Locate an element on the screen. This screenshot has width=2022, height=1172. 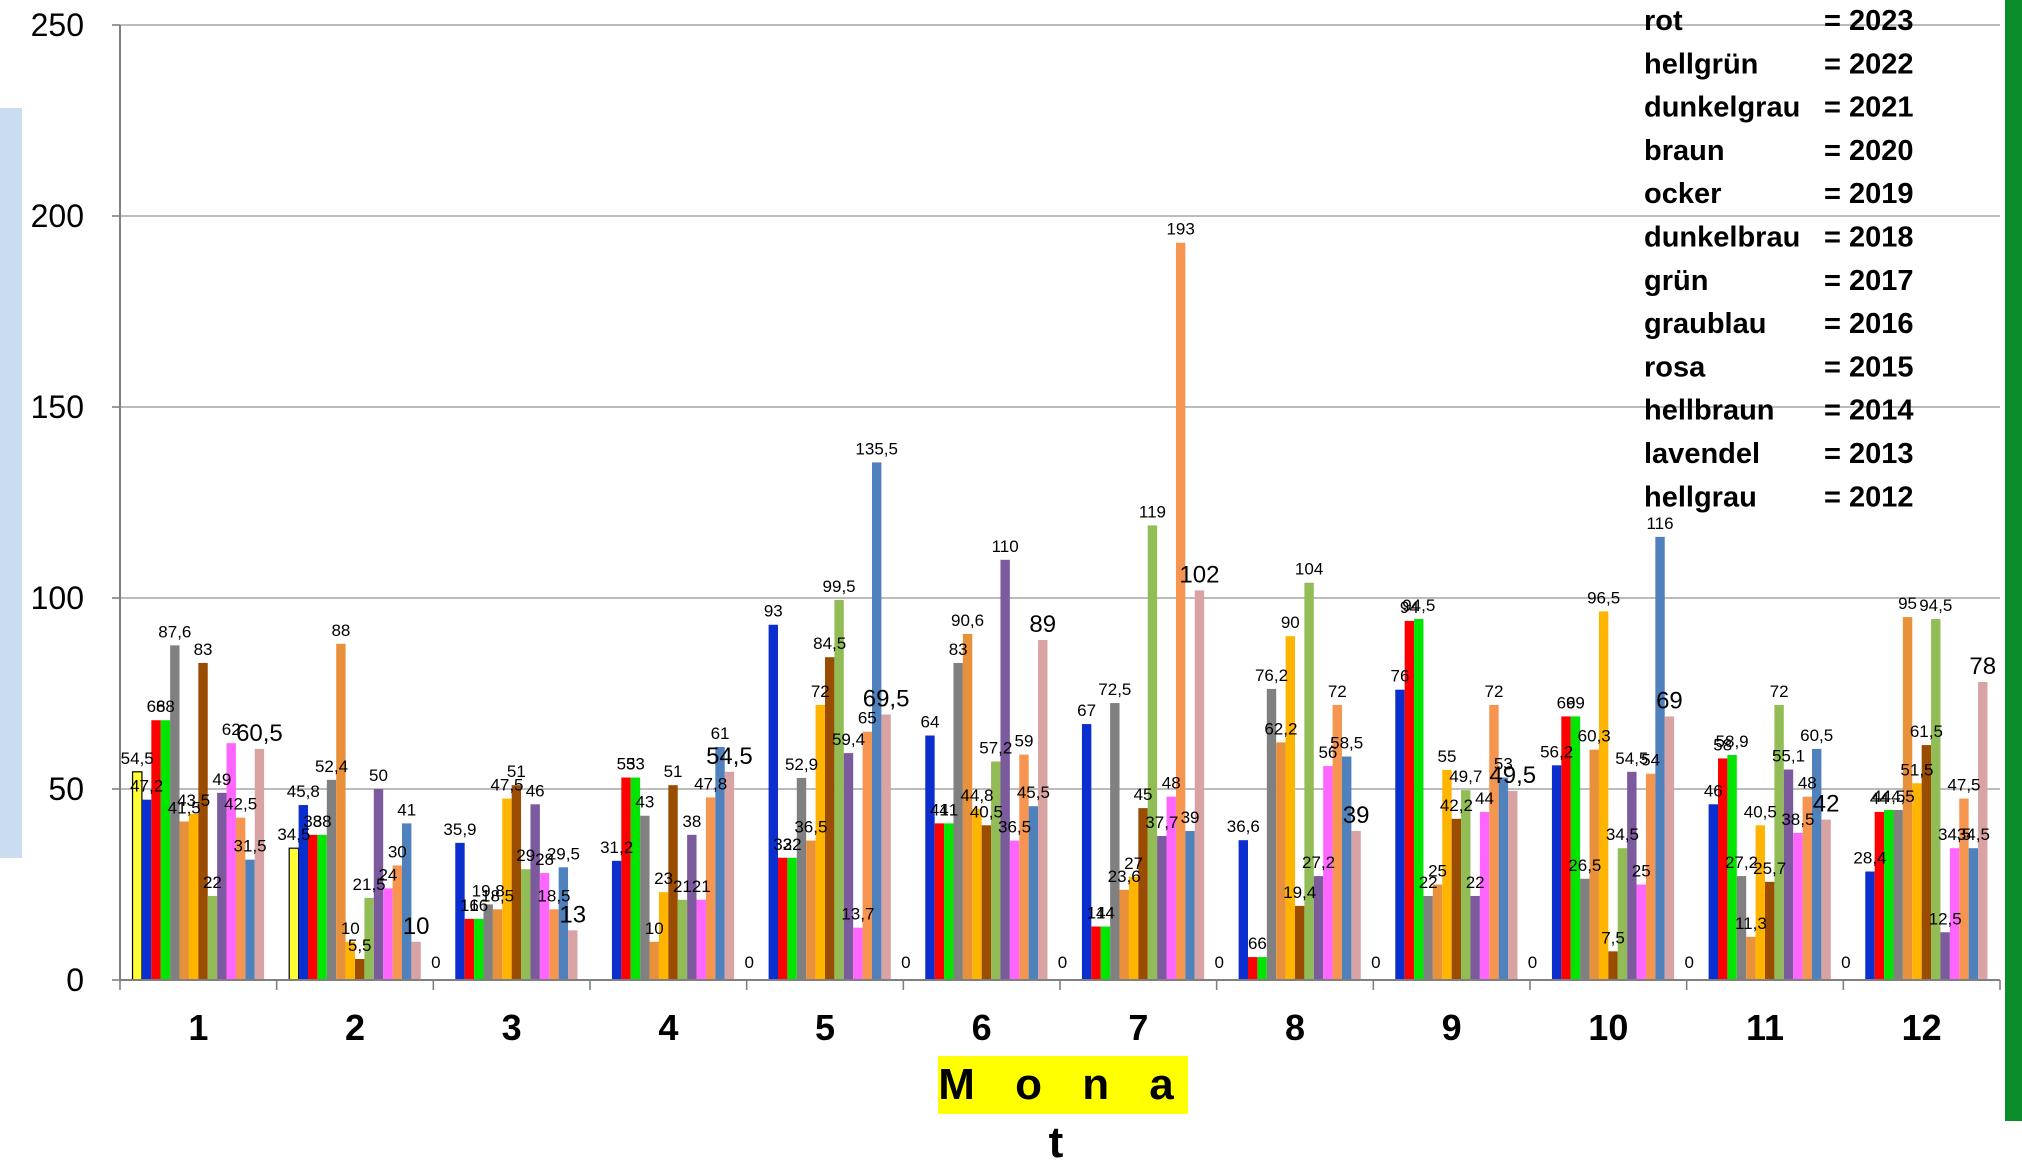
data-label: 40,5 is located at coordinates (1760, 811).